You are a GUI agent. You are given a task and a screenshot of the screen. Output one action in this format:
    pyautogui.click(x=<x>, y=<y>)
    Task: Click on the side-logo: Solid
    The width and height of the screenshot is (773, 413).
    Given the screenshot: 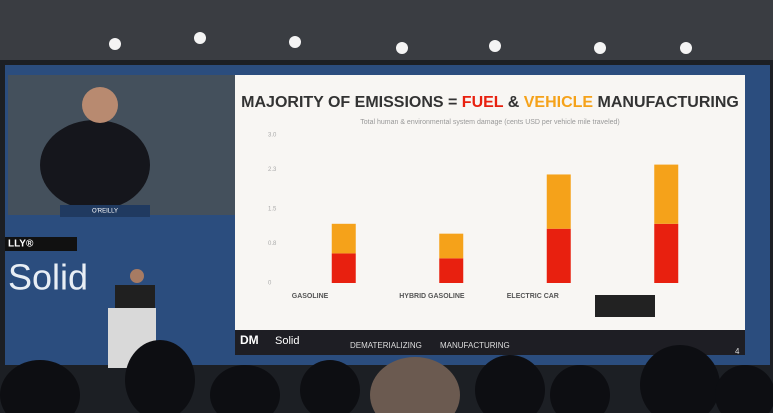 What is the action you would take?
    pyautogui.click(x=48, y=277)
    